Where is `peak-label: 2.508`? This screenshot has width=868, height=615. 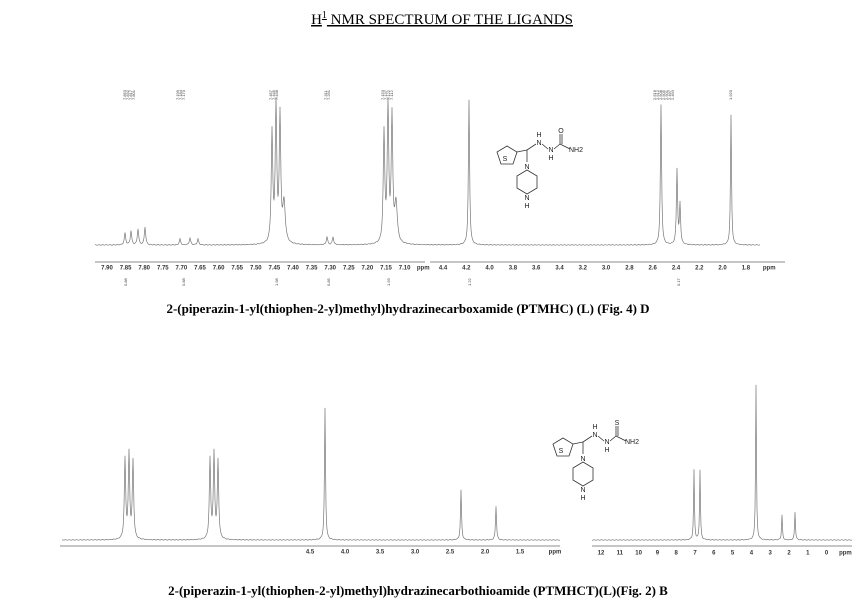
peak-label: 2.508 is located at coordinates (660, 94).